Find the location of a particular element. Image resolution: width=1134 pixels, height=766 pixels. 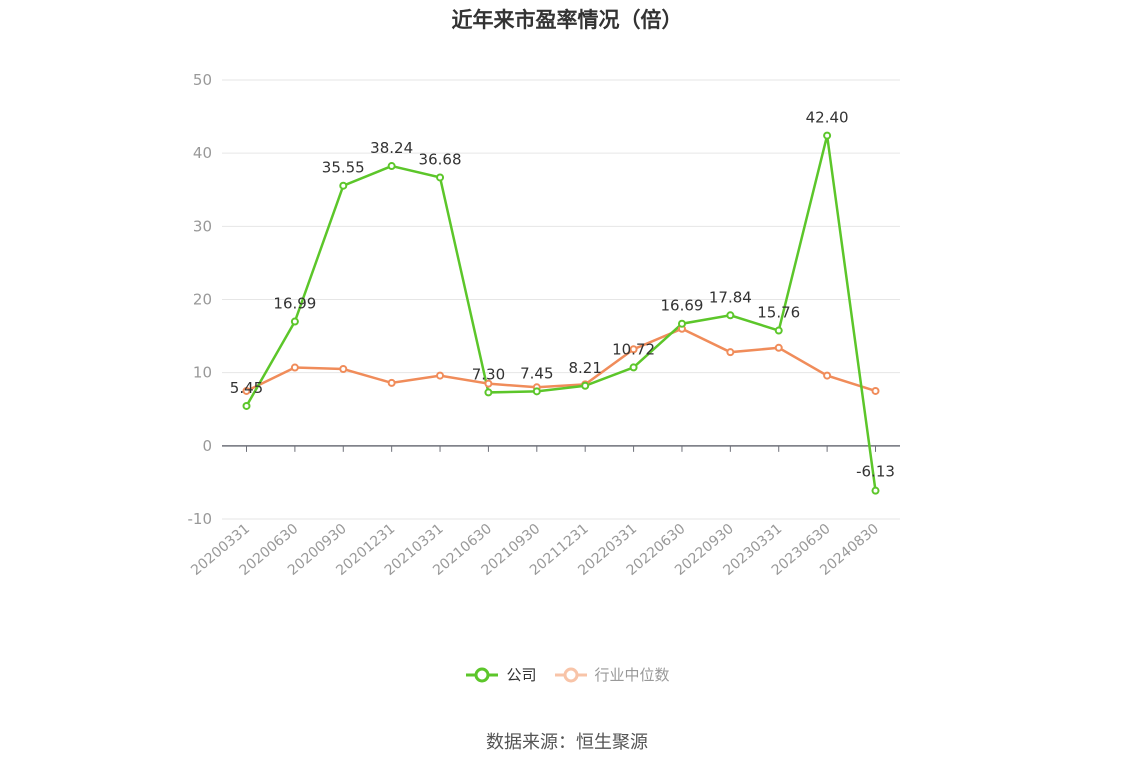

y-tick-label: 50 is located at coordinates (202, 80).